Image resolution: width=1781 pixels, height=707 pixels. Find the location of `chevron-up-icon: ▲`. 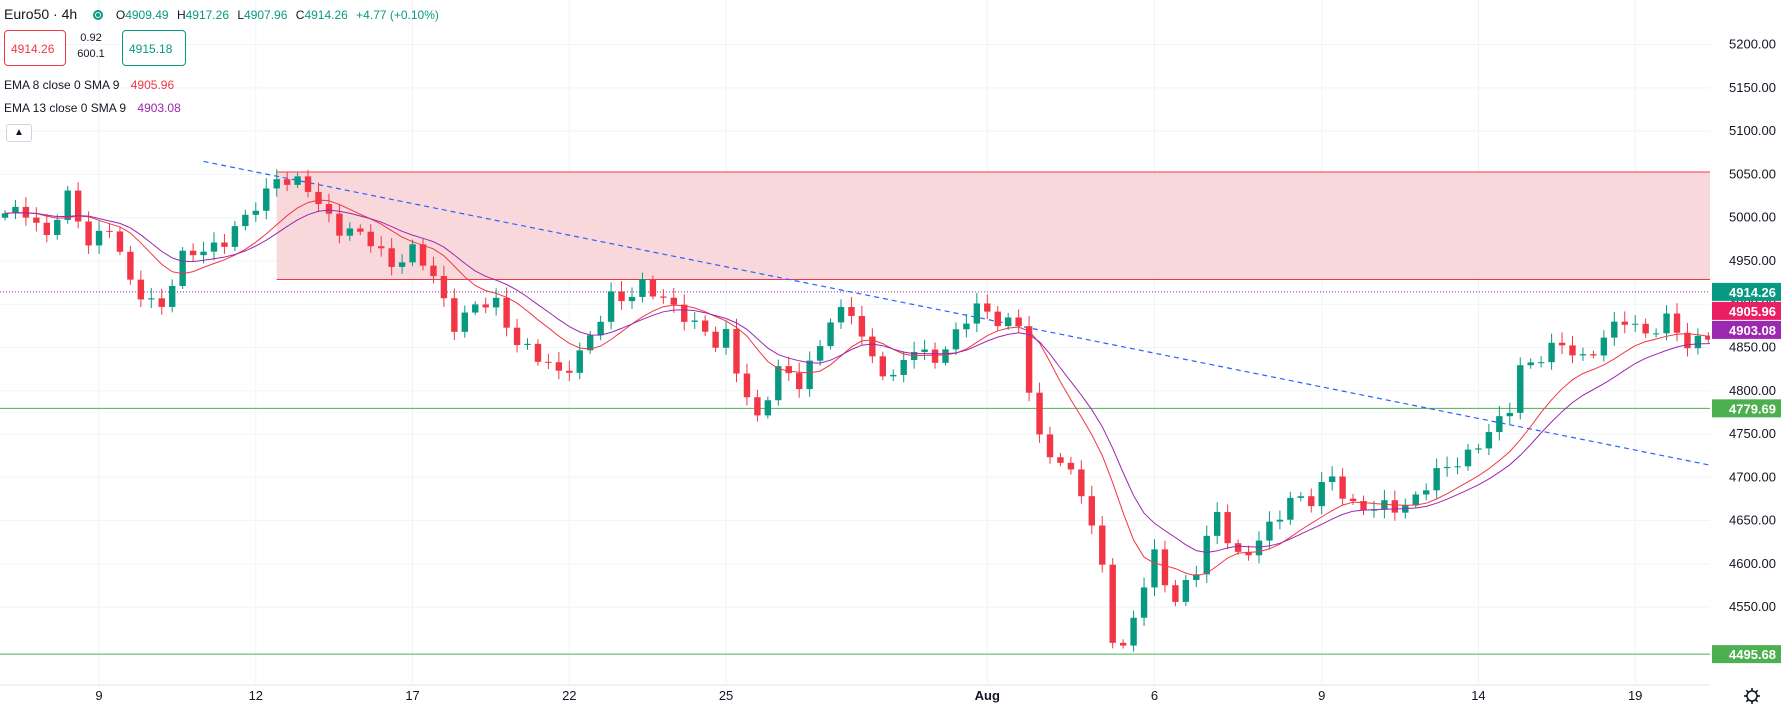

chevron-up-icon: ▲ is located at coordinates (19, 132).